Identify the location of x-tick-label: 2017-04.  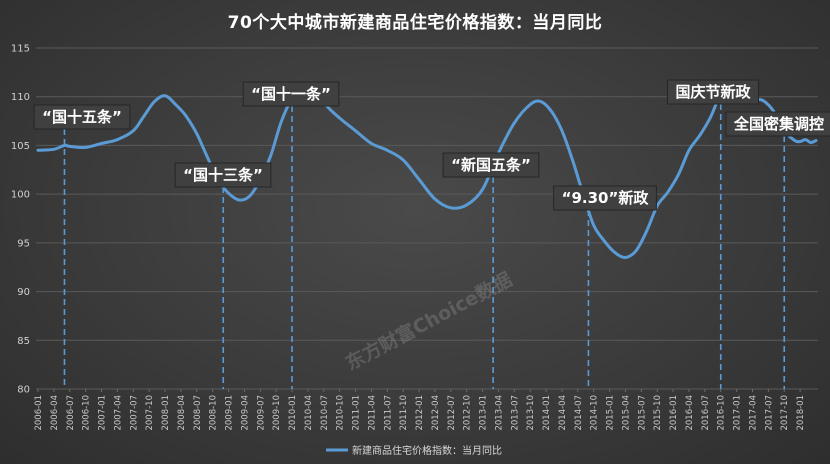
(753, 413).